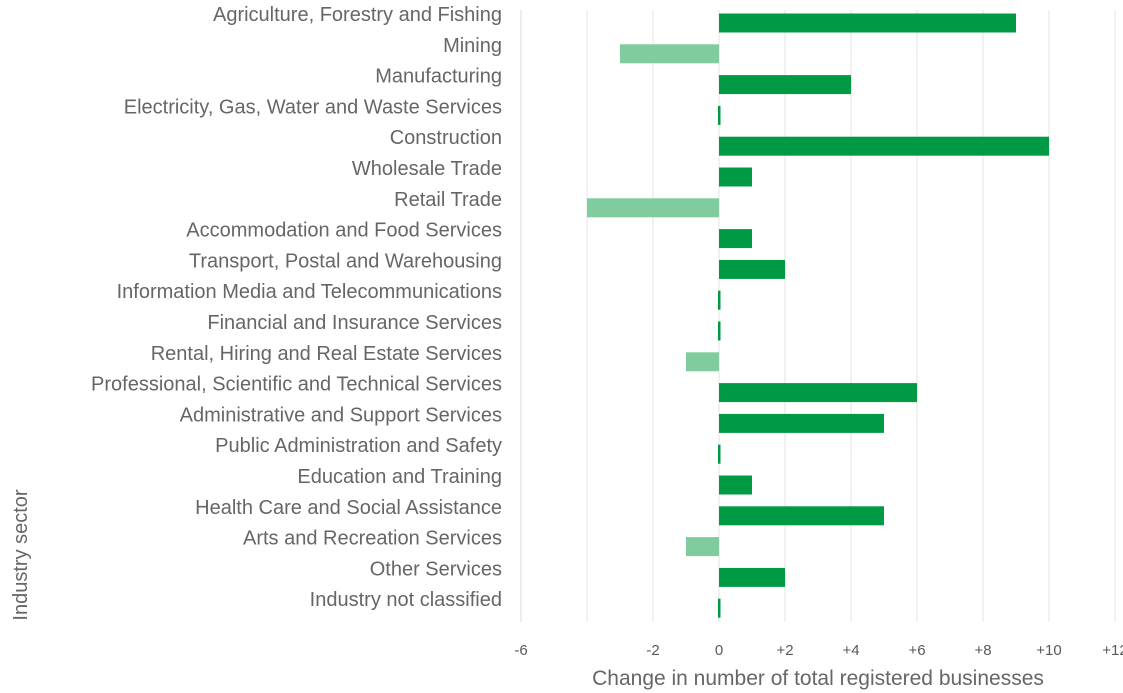  Describe the element at coordinates (472, 46) in the screenshot. I see `category-label: Mining` at that location.